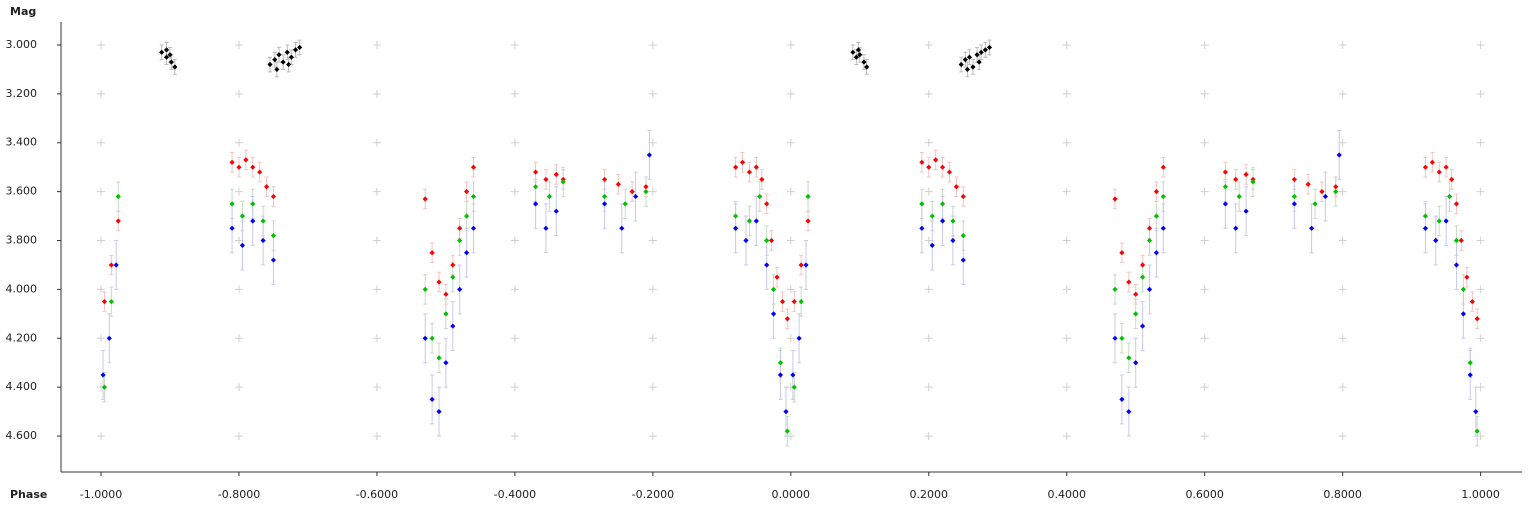 The image size is (1536, 512). Describe the element at coordinates (22, 337) in the screenshot. I see `y-tick-label: 4.200` at that location.